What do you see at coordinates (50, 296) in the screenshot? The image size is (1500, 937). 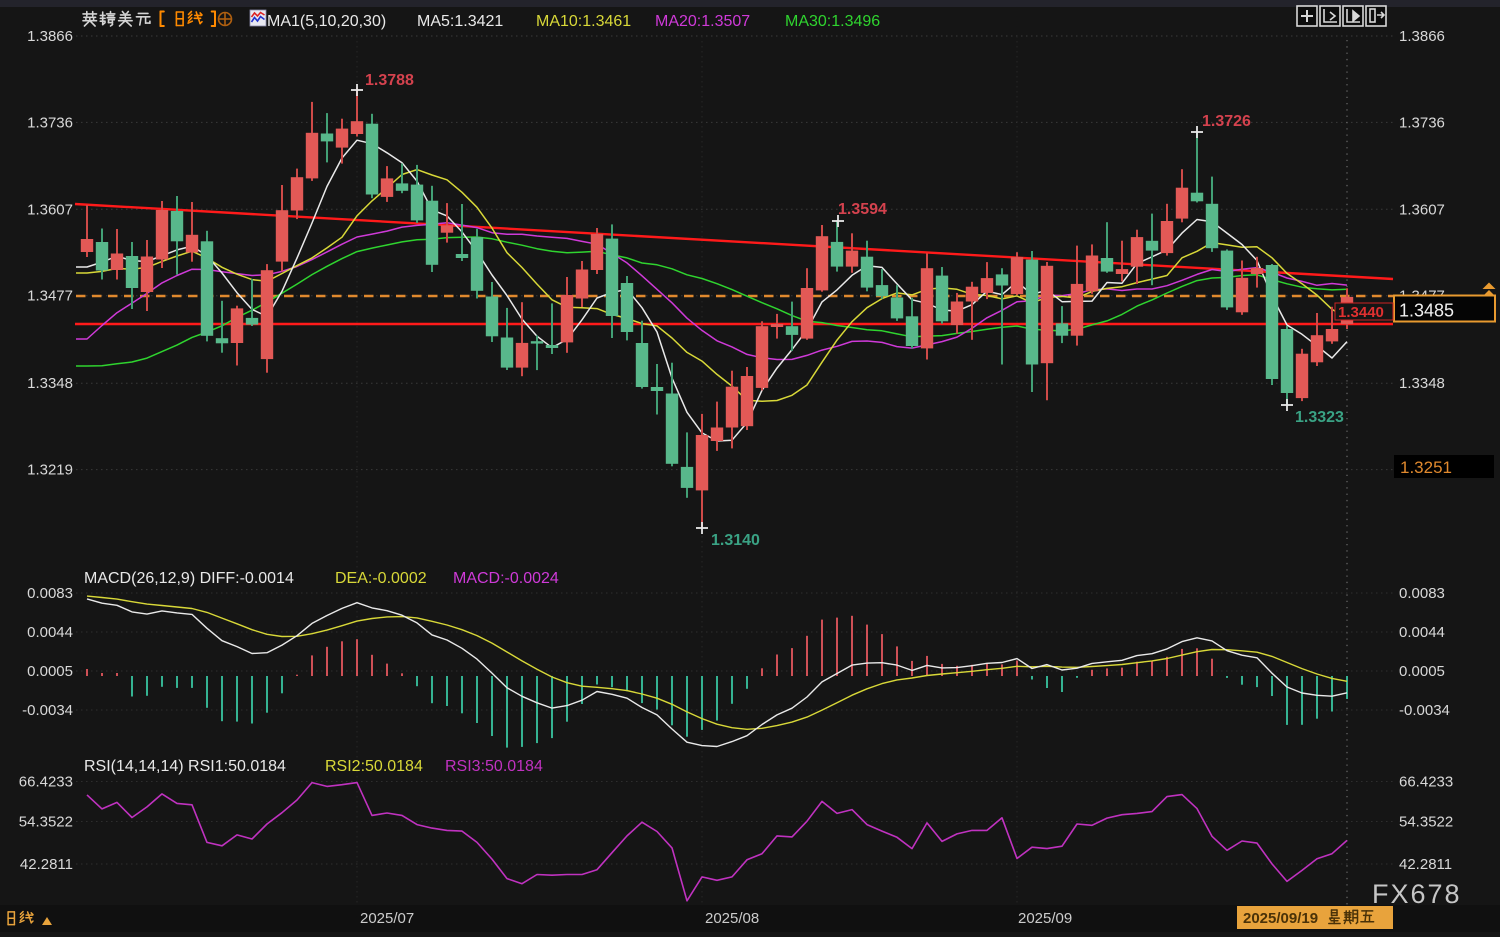 I see `svg-text: 1.3477` at bounding box center [50, 296].